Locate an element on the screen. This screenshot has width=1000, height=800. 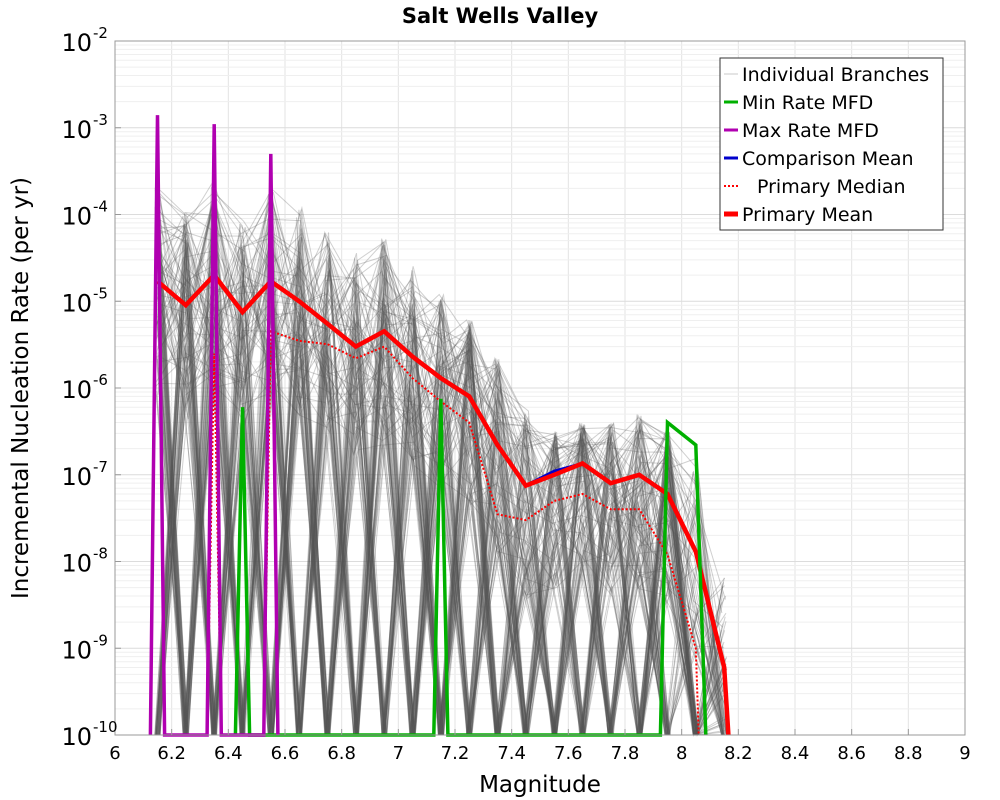
x-tick-label: 7.4 is located at coordinates (511, 753).